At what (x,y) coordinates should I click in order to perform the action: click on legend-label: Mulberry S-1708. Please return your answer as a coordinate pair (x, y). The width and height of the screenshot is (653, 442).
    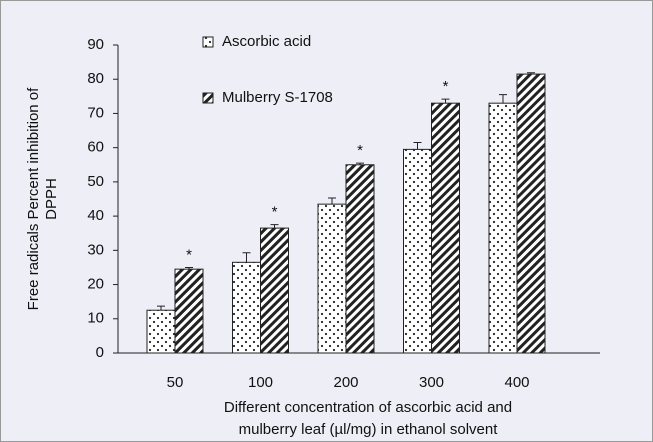
    Looking at the image, I should click on (277, 97).